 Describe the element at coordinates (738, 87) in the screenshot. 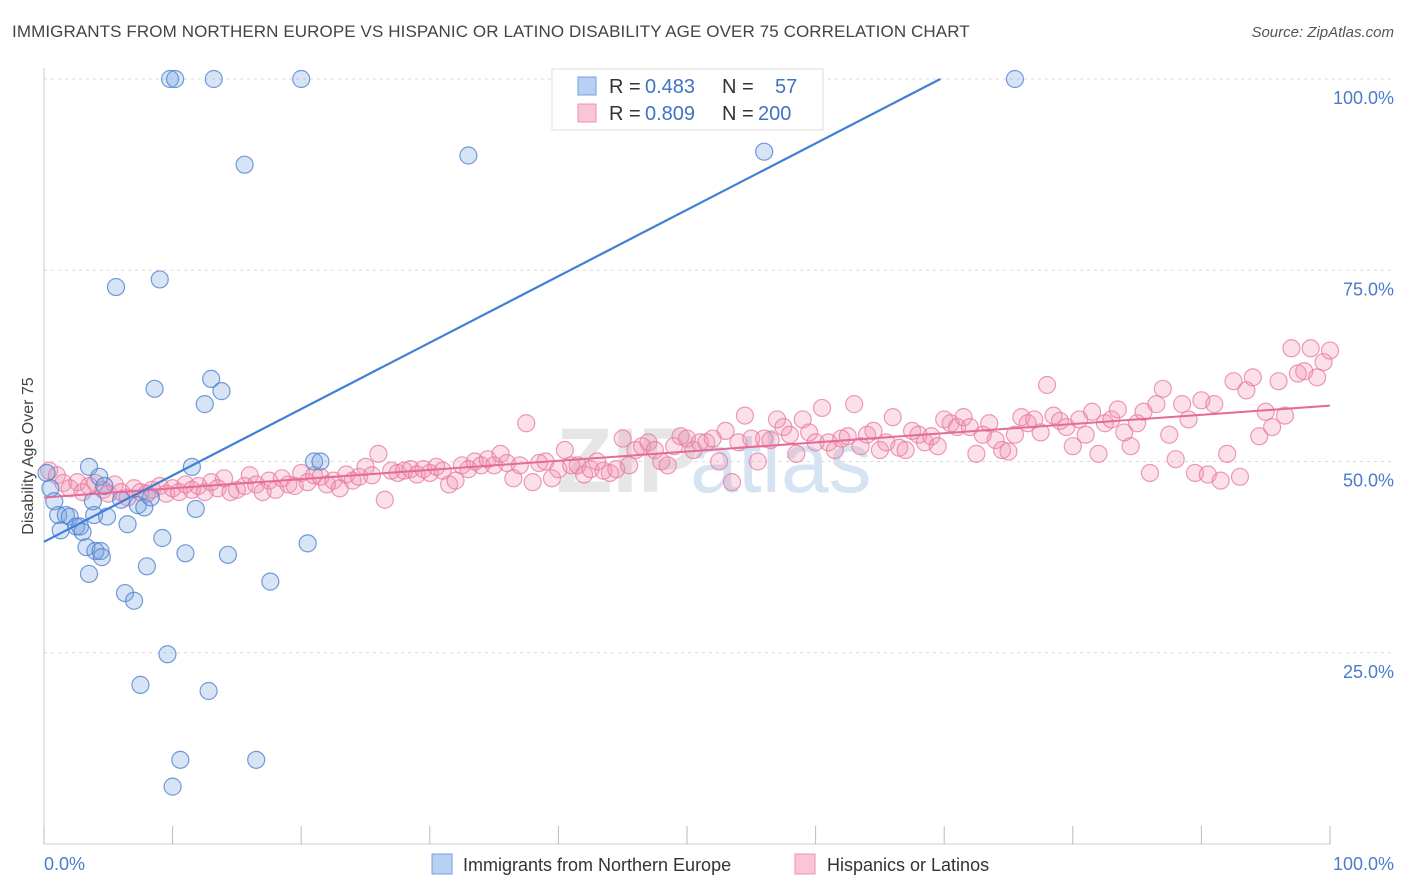

I see `legend-n-label-blue: N =` at that location.